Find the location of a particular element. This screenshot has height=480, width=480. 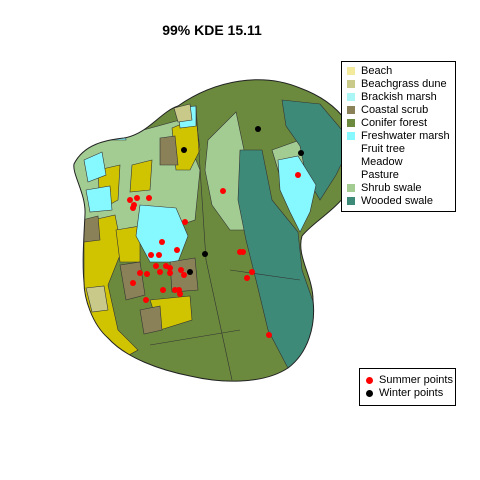

legend-label: Wooded swale is located at coordinates (397, 201).